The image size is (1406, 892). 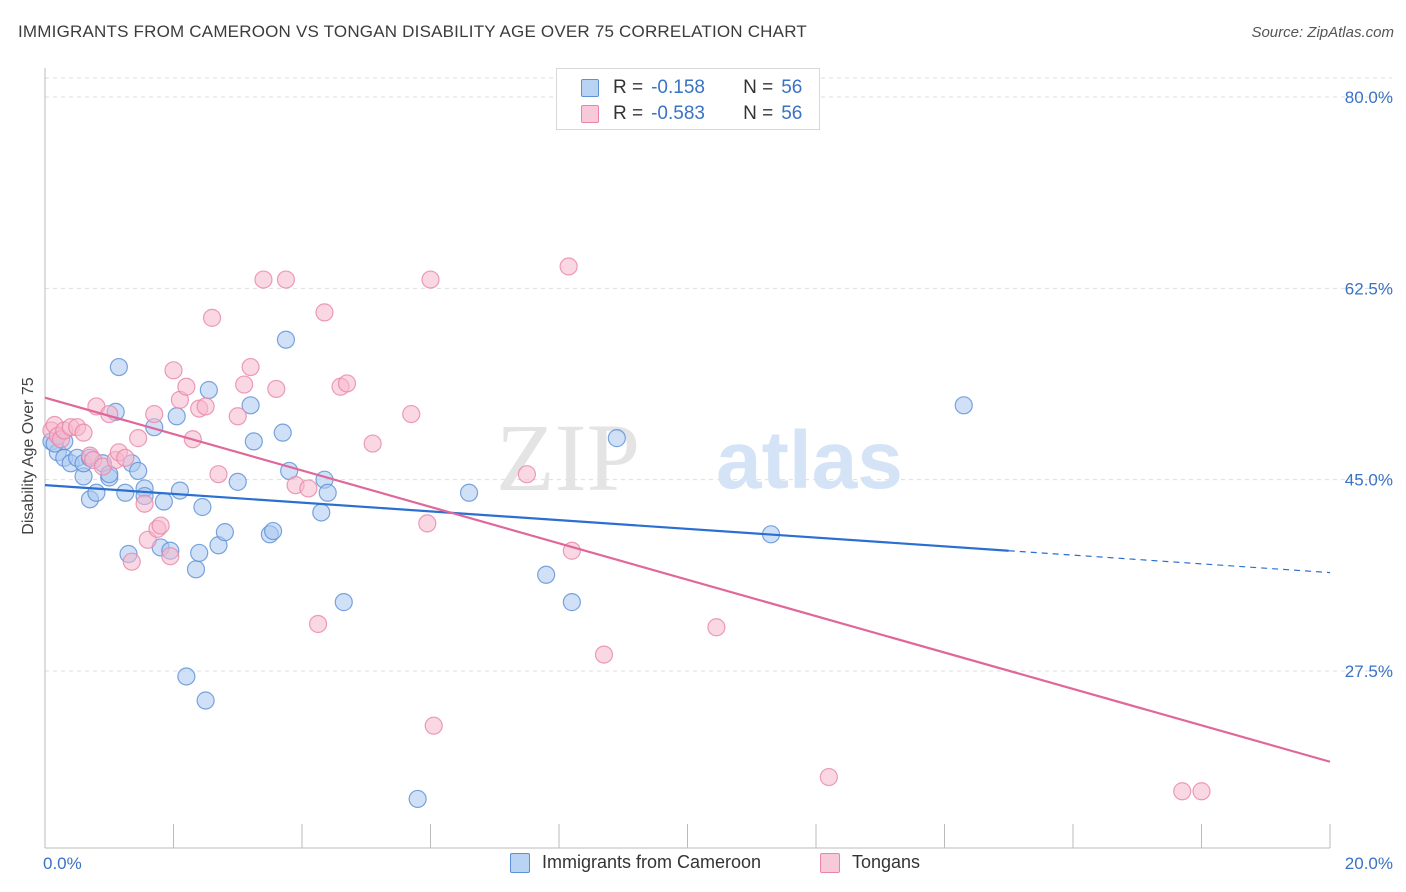 What do you see at coordinates (526, 518) in the screenshot?
I see `trendline-cameroon` at bounding box center [526, 518].